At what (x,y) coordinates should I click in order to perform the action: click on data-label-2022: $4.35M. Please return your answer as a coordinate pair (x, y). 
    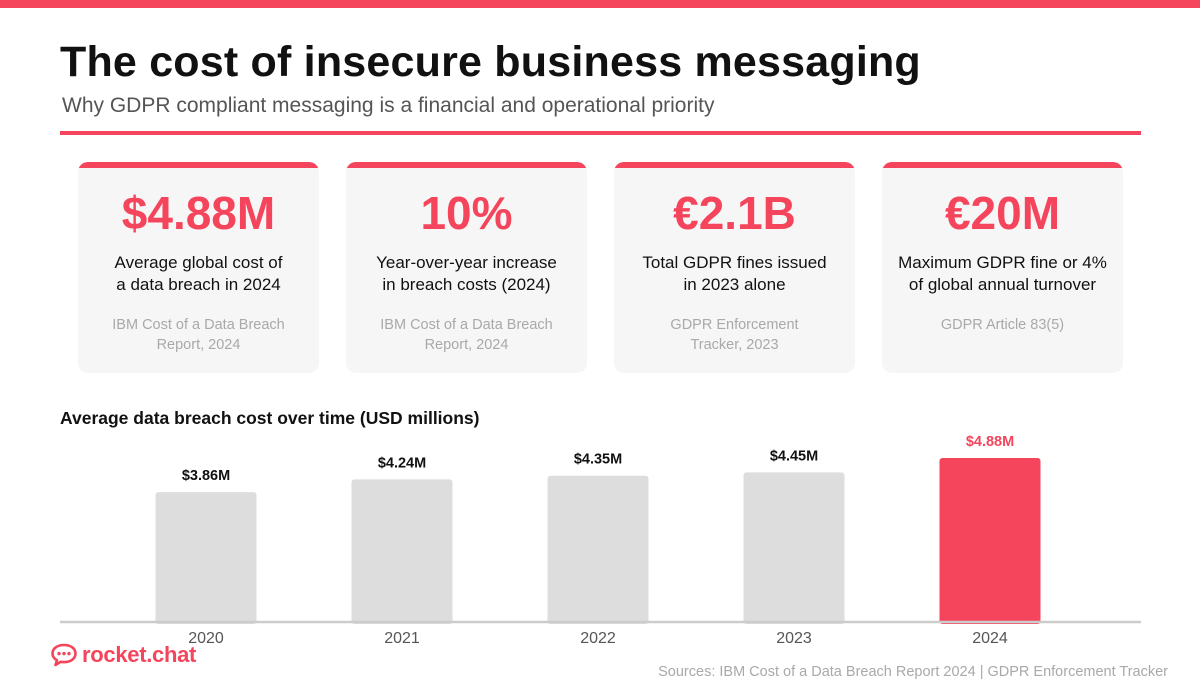
    Looking at the image, I should click on (598, 460).